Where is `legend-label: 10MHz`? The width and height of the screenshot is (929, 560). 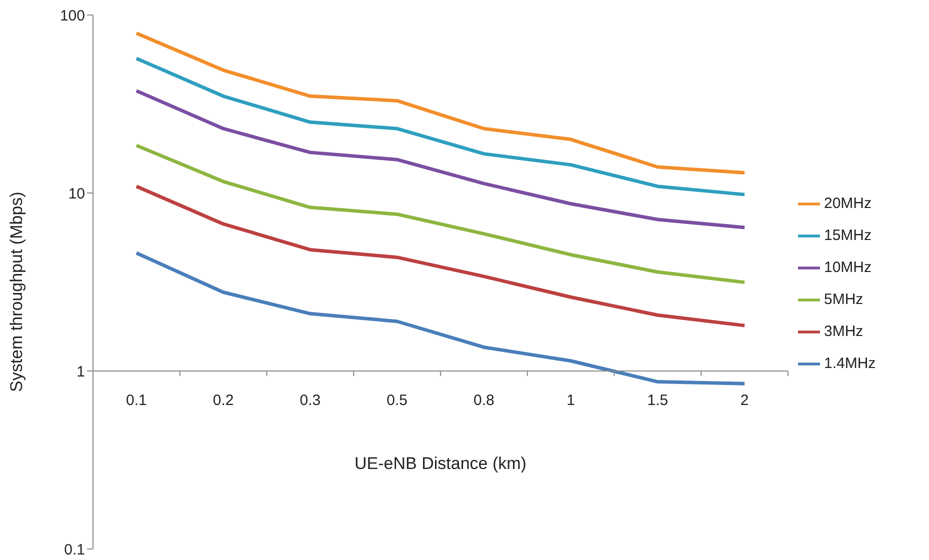
legend-label: 10MHz is located at coordinates (848, 267).